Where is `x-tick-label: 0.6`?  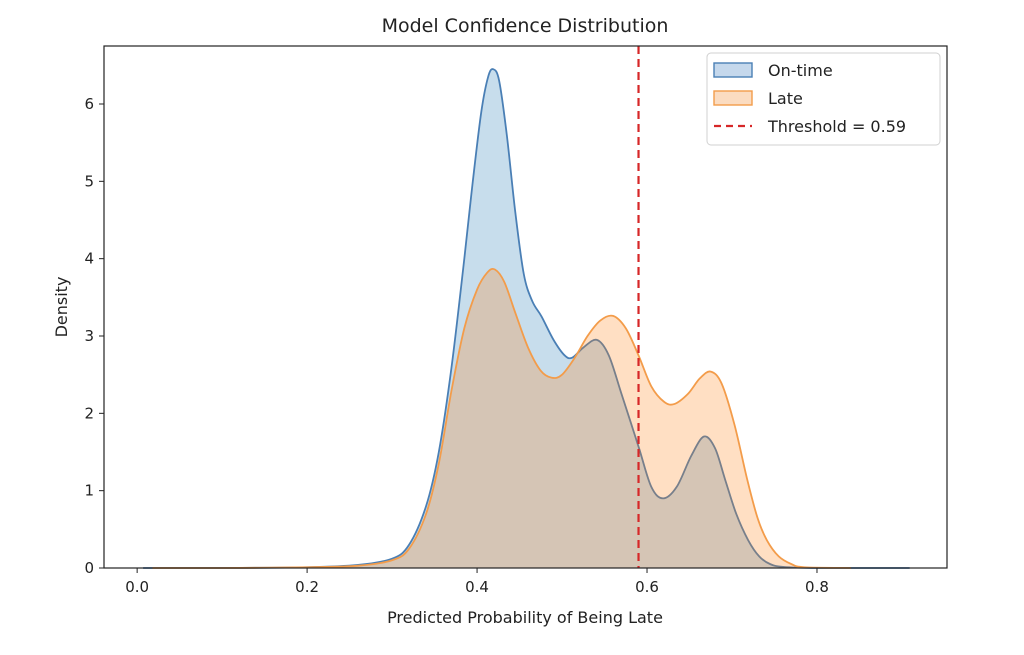
x-tick-label: 0.6 is located at coordinates (647, 587).